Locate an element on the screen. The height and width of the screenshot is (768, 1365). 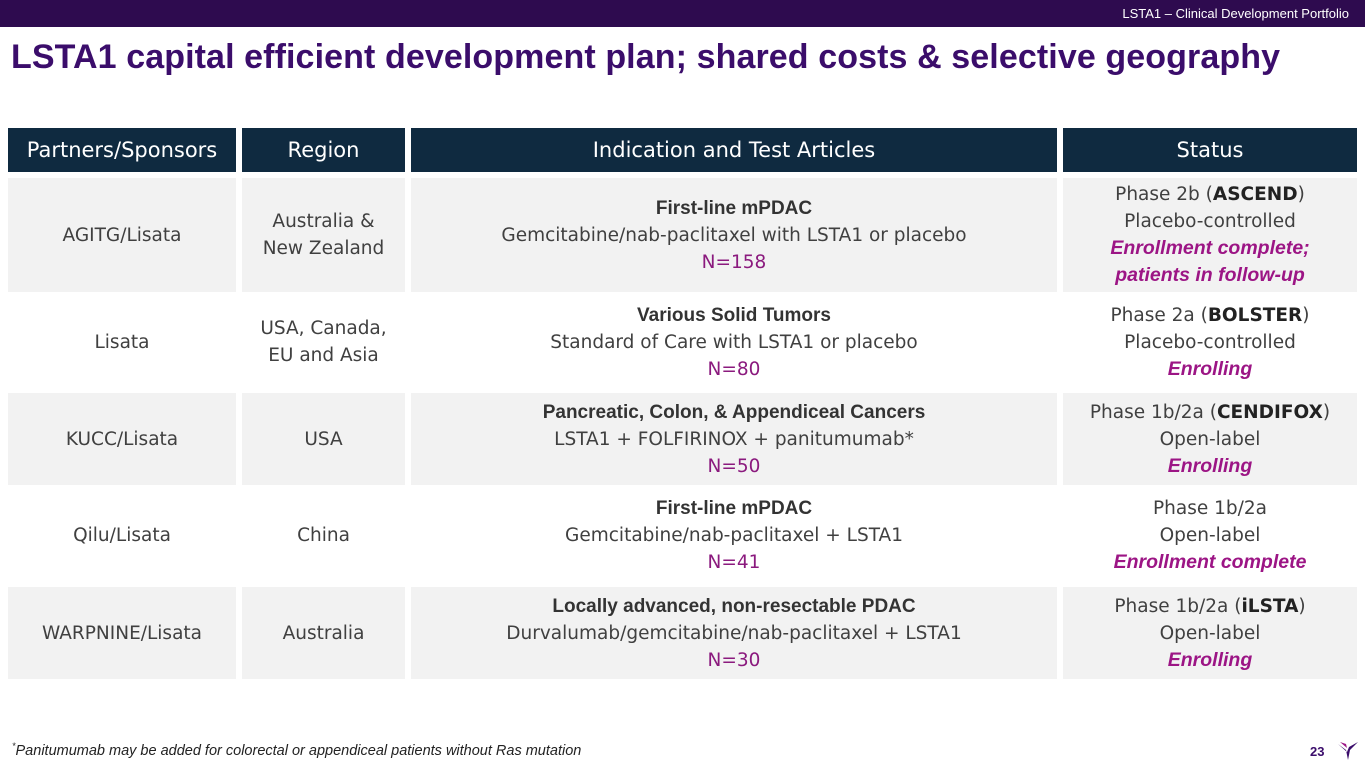
sample-size: N=158 is located at coordinates (734, 262).